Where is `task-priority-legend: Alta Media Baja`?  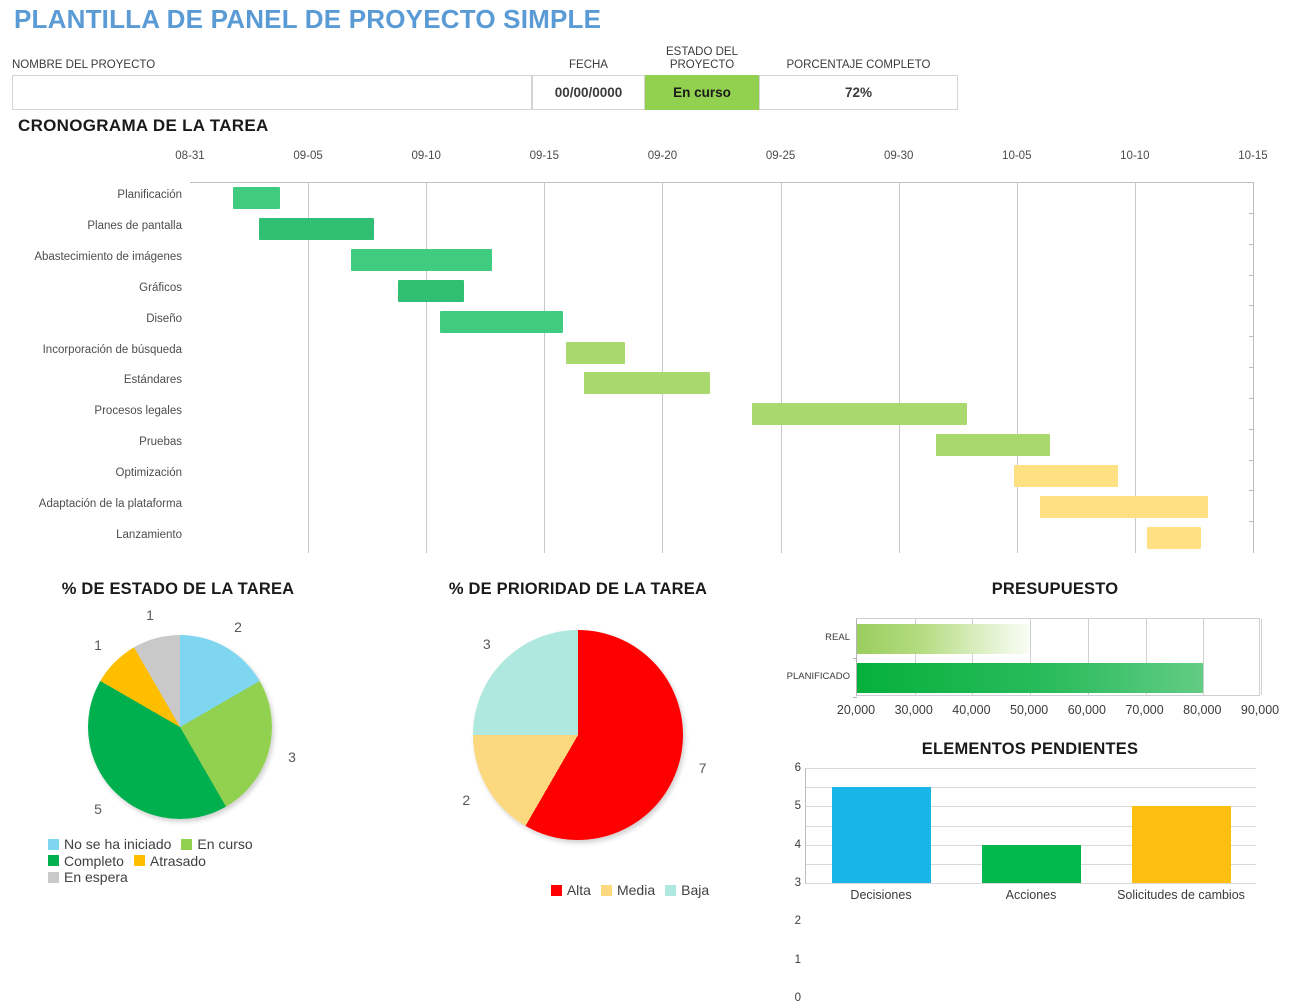 task-priority-legend: Alta Media Baja is located at coordinates (635, 890).